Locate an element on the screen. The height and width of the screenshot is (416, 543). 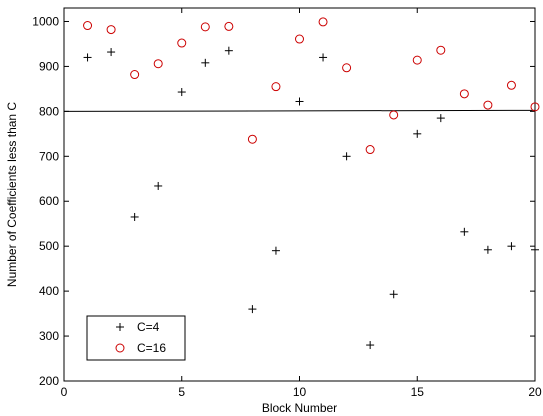
reference-line-layer is located at coordinates (299, 110).